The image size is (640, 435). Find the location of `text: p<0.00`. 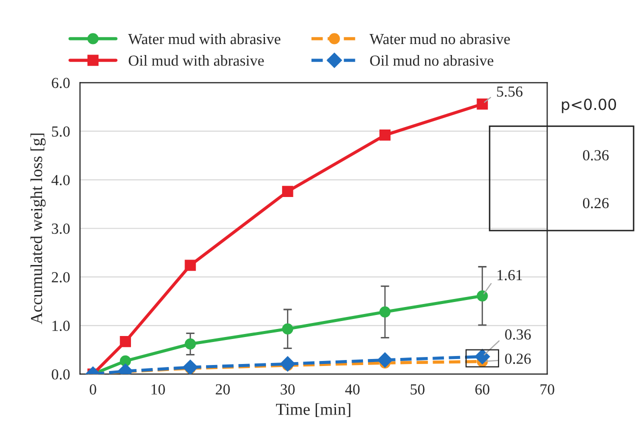

text: p<0.00 is located at coordinates (589, 106).